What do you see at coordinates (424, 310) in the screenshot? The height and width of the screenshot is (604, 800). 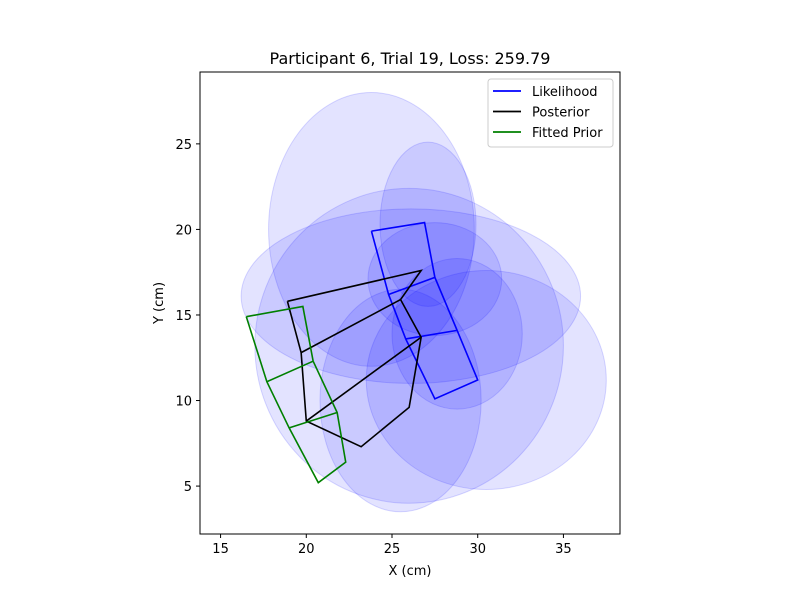 I see `series-line-likelihood` at bounding box center [424, 310].